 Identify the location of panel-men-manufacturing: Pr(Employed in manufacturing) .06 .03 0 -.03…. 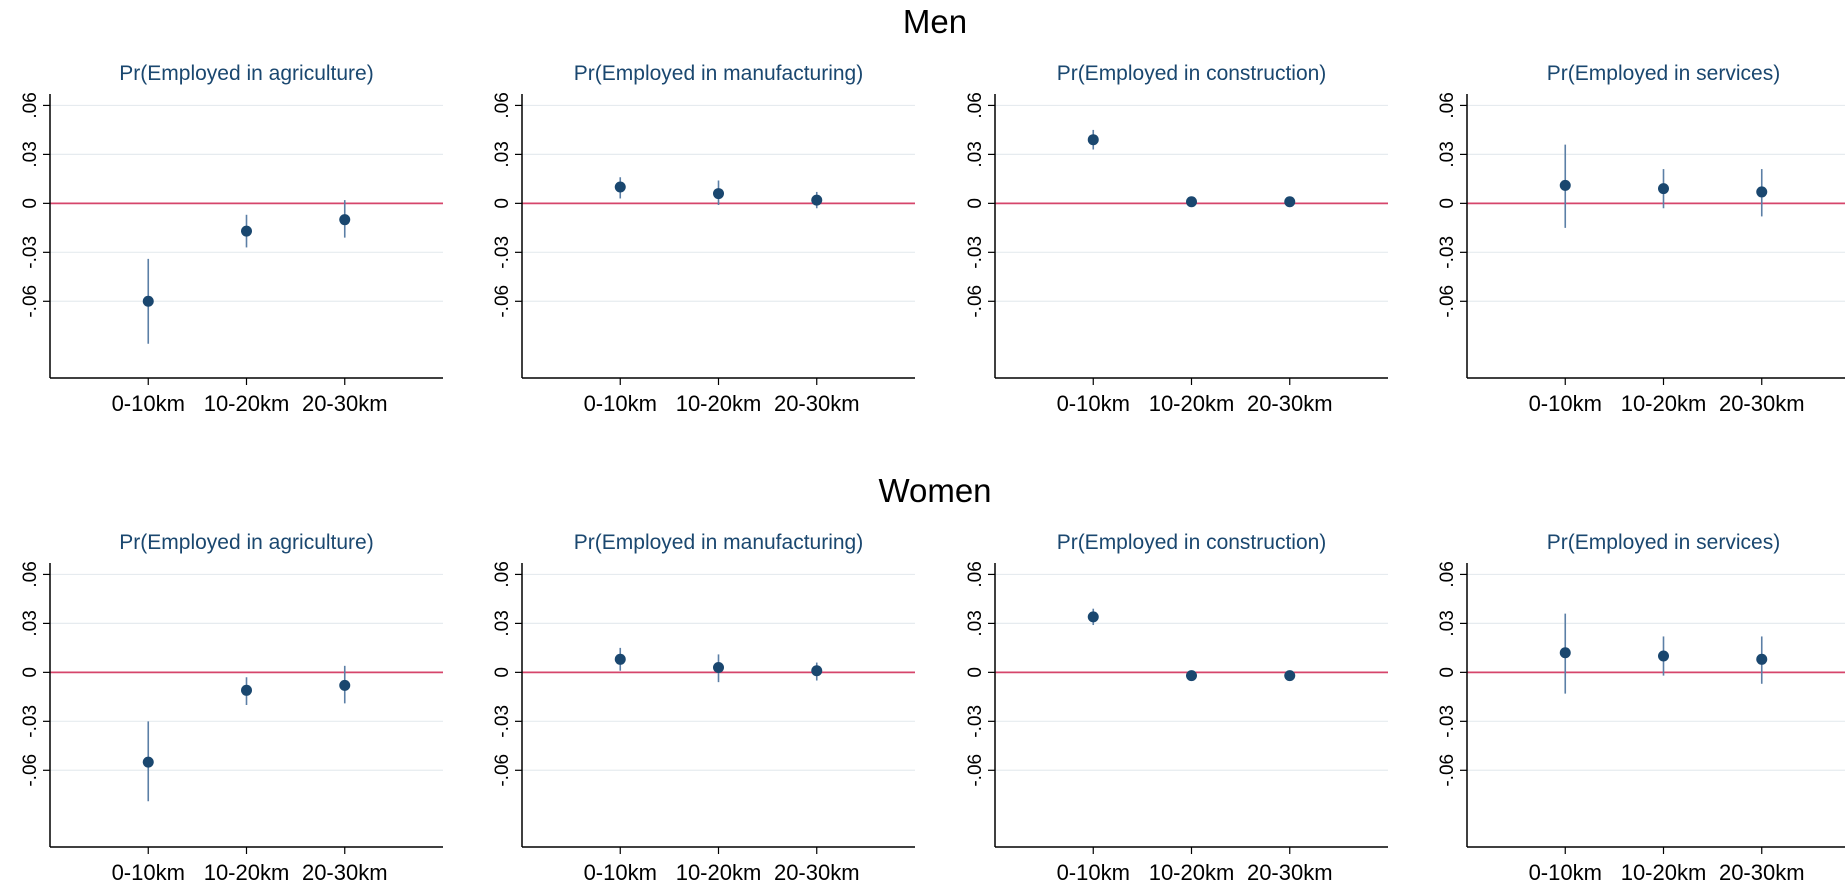
(703, 239).